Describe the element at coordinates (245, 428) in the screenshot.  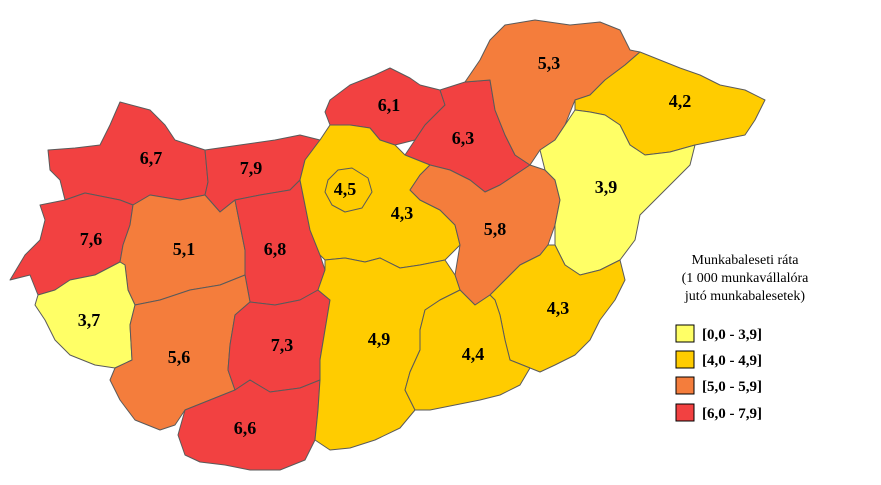
I see `value-label: 6,6` at that location.